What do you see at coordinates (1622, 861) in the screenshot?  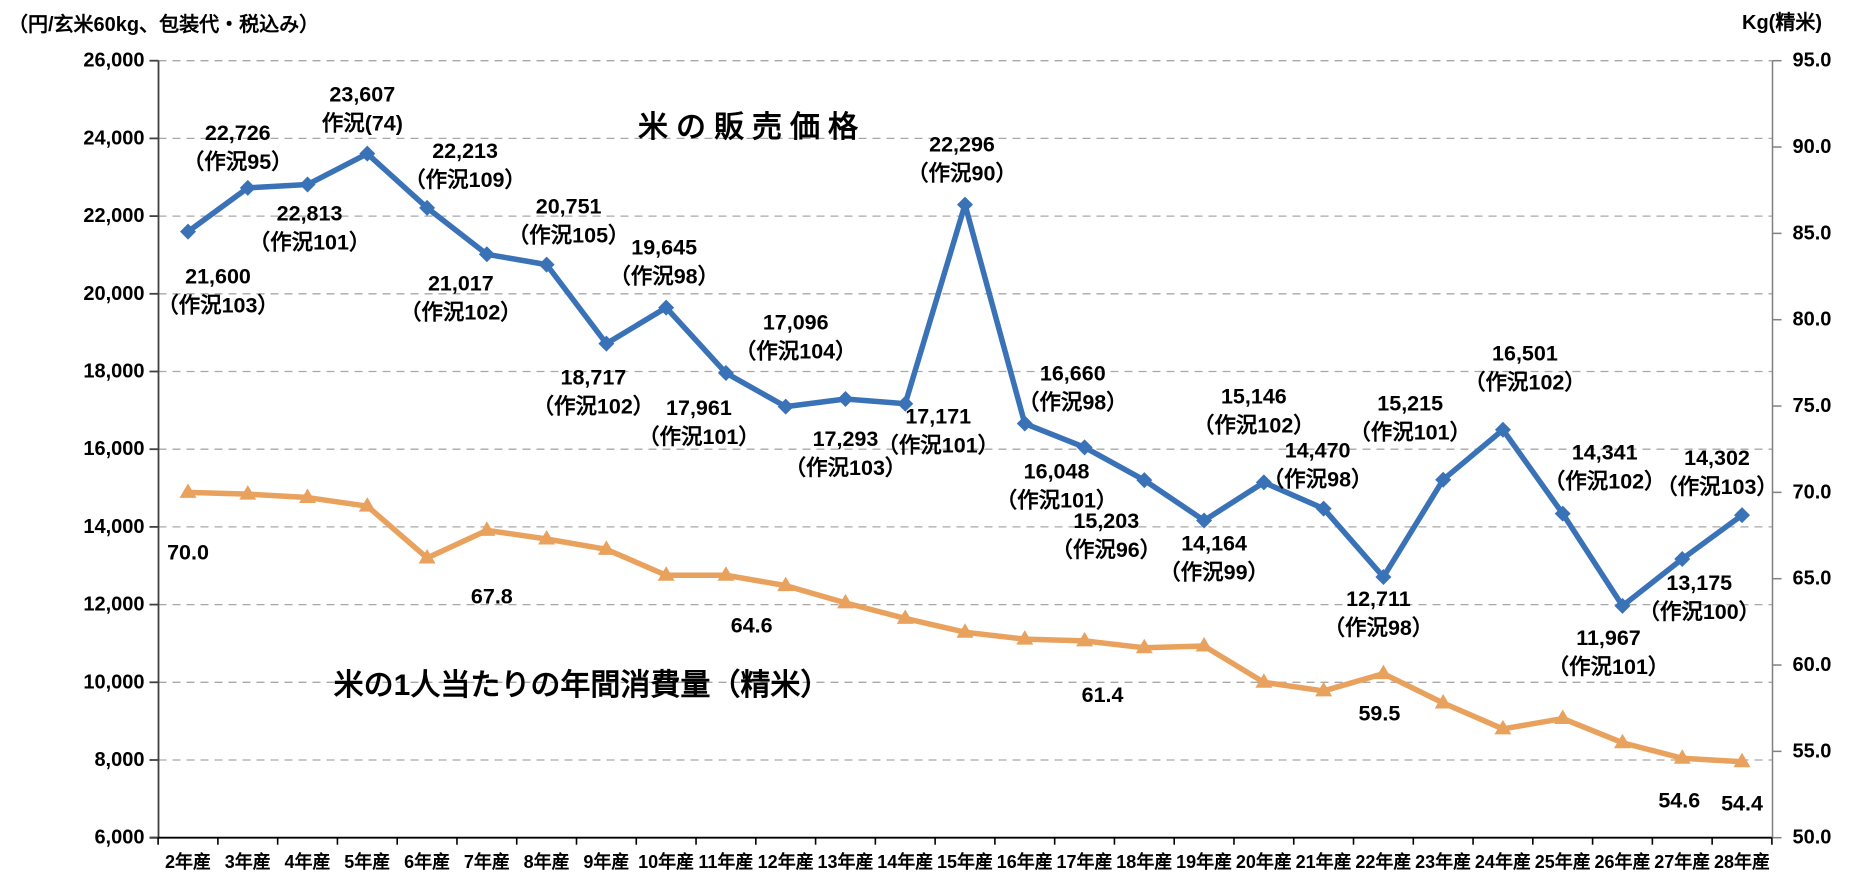 I see `category-label: 26年産` at bounding box center [1622, 861].